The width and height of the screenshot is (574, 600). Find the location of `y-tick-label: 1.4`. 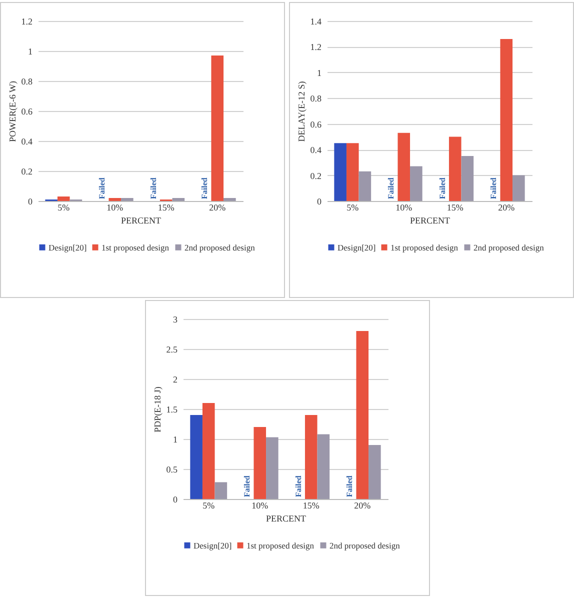

y-tick-label: 1.4 is located at coordinates (316, 21).